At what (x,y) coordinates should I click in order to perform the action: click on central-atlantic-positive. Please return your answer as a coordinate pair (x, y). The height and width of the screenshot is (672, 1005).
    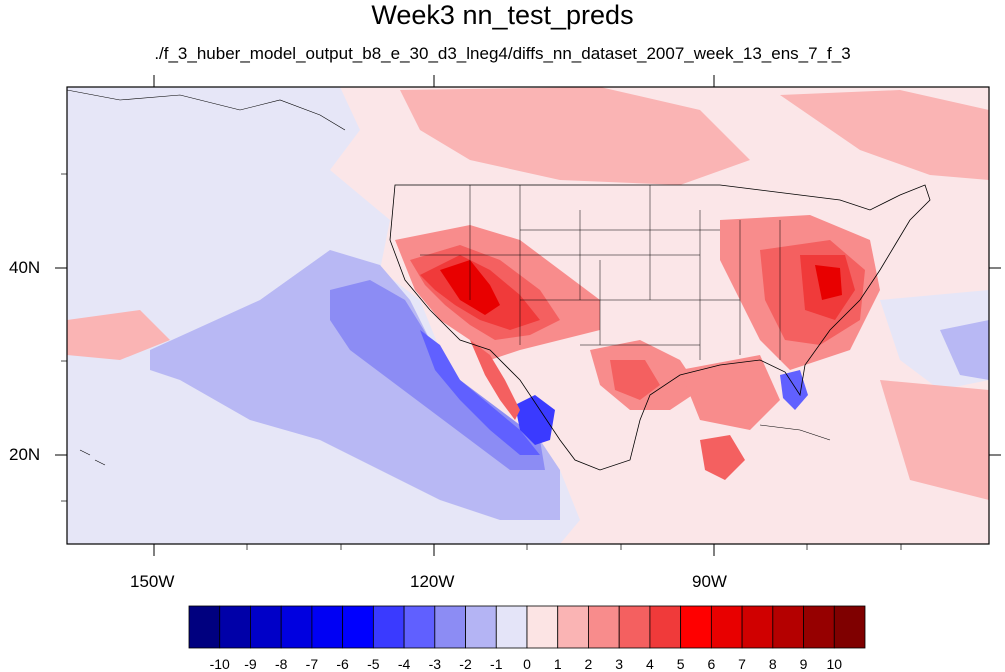
    Looking at the image, I should click on (934, 440).